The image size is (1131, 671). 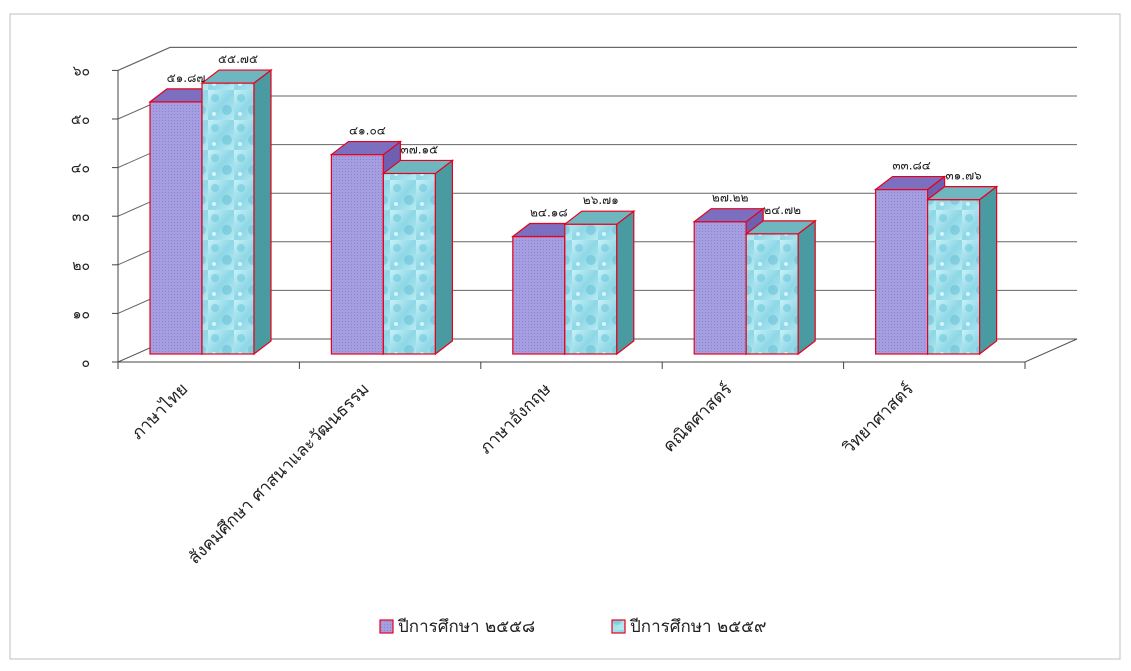 What do you see at coordinates (238, 59) in the screenshot?
I see `data-label: ๕๕.๗๕` at bounding box center [238, 59].